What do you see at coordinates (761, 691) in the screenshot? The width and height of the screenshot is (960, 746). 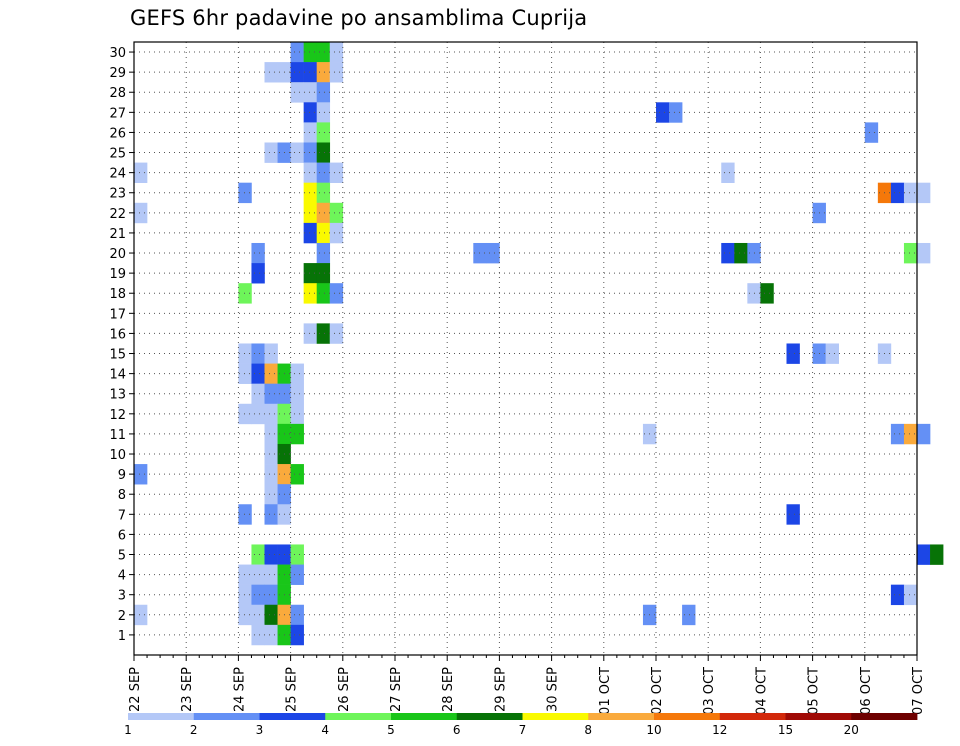 I see `x-tick-label: 04 OCT` at bounding box center [761, 691].